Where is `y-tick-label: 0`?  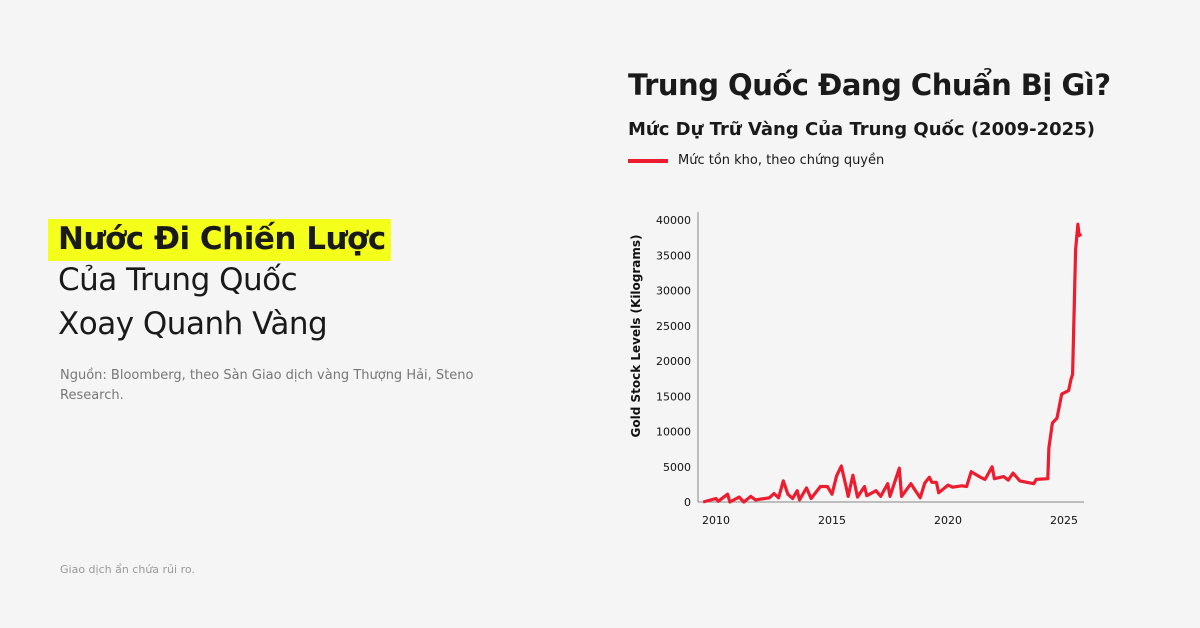
y-tick-label: 0 is located at coordinates (687, 502).